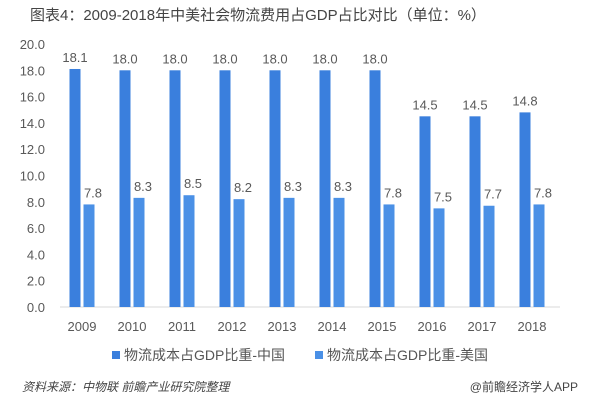 The height and width of the screenshot is (409, 600). What do you see at coordinates (523, 387) in the screenshot?
I see `credit-note: @前瞻经济学人APP` at bounding box center [523, 387].